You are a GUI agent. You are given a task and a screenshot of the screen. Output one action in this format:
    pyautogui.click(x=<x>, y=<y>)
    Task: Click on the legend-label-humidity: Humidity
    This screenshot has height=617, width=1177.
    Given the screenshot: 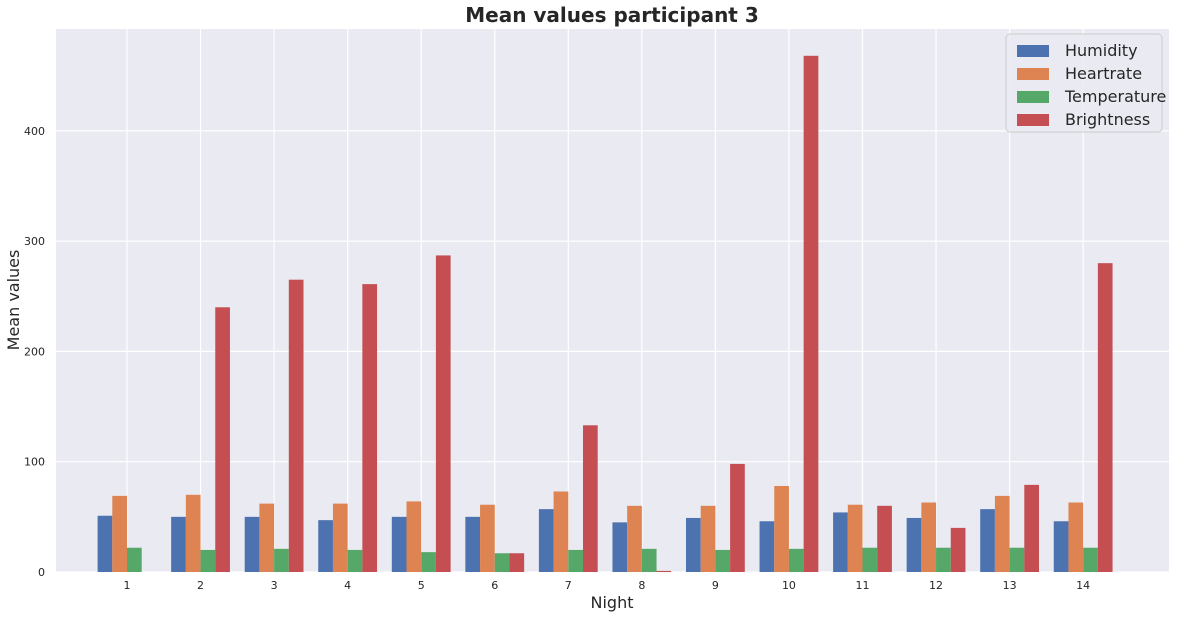 What is the action you would take?
    pyautogui.click(x=1101, y=50)
    